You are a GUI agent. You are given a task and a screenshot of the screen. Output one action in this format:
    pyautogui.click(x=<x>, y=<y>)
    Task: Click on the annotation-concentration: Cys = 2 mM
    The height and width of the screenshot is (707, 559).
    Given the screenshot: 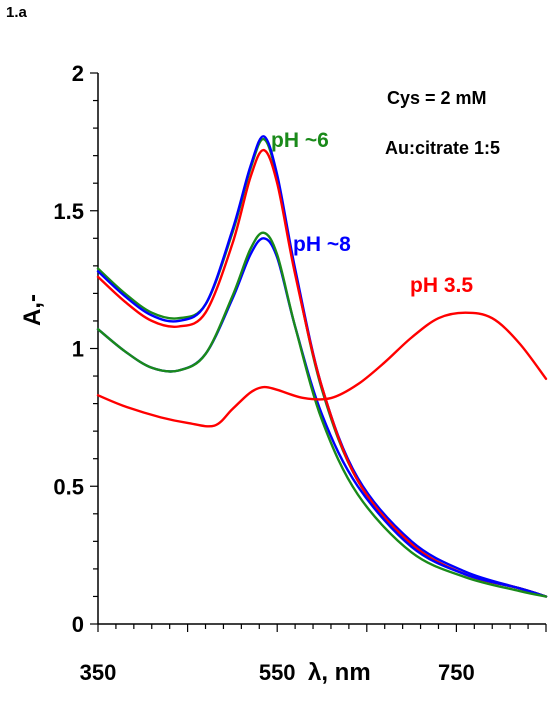 What is the action you would take?
    pyautogui.click(x=437, y=98)
    